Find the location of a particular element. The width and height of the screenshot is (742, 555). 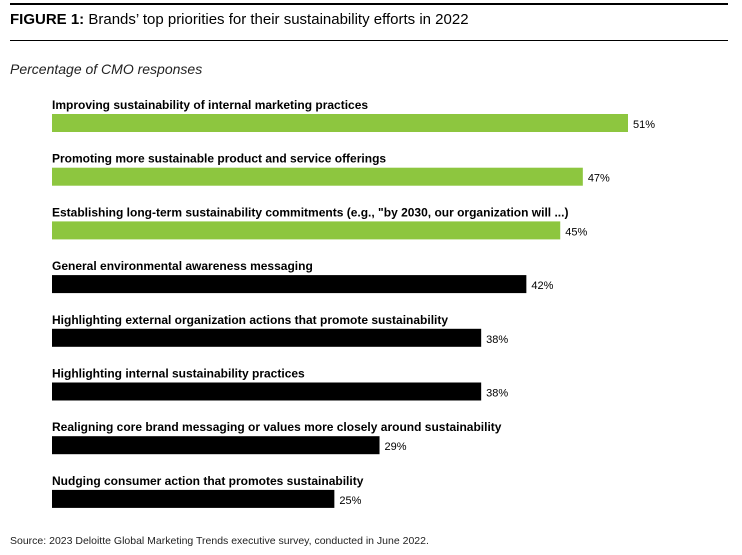

figure-label: FIGURE 1: is located at coordinates (47, 19).